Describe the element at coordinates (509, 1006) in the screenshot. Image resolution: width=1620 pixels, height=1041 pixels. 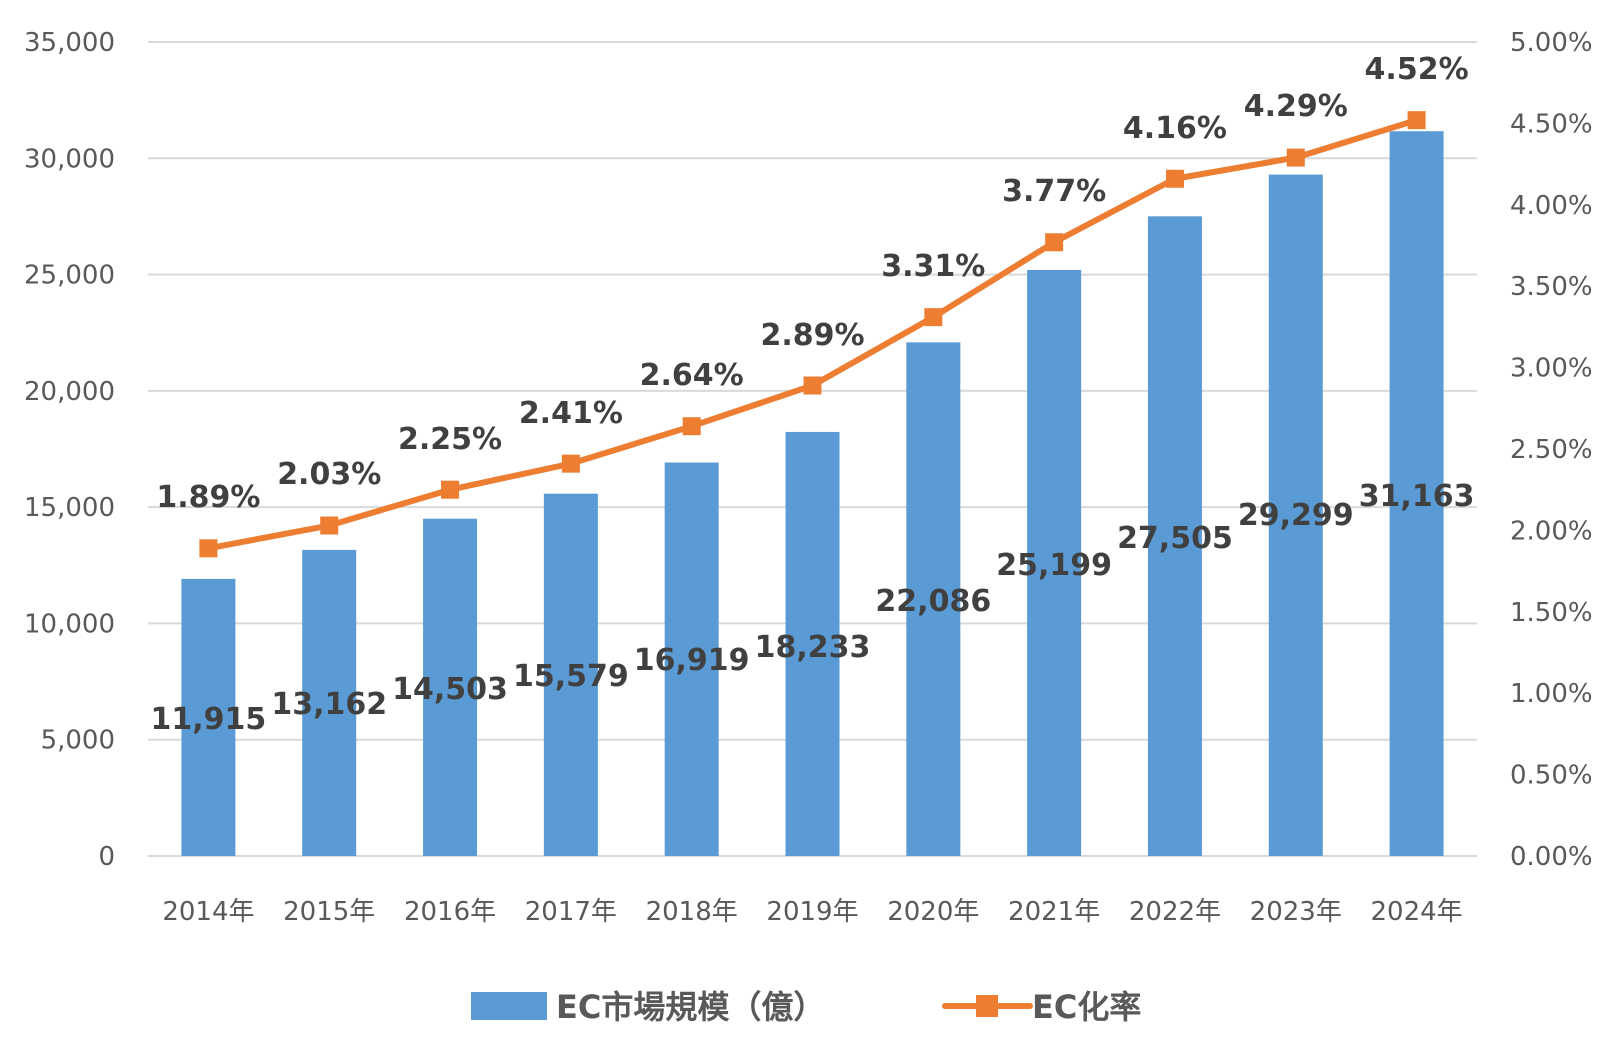
I see `legend-bar-swatch` at that location.